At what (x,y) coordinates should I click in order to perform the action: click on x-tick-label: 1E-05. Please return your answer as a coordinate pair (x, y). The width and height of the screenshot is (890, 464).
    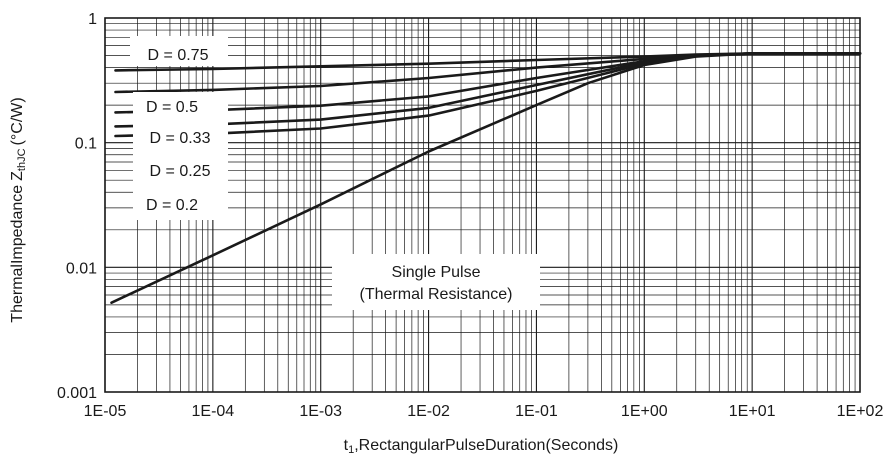
    Looking at the image, I should click on (105, 411).